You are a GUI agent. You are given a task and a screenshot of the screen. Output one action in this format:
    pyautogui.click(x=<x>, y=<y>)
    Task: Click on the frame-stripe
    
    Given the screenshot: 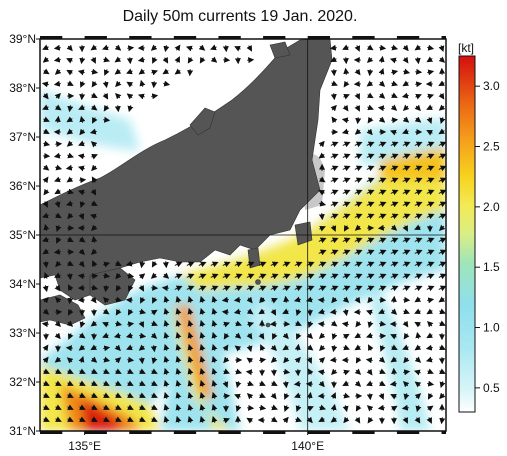 What is the action you would take?
    pyautogui.click(x=229, y=37)
    